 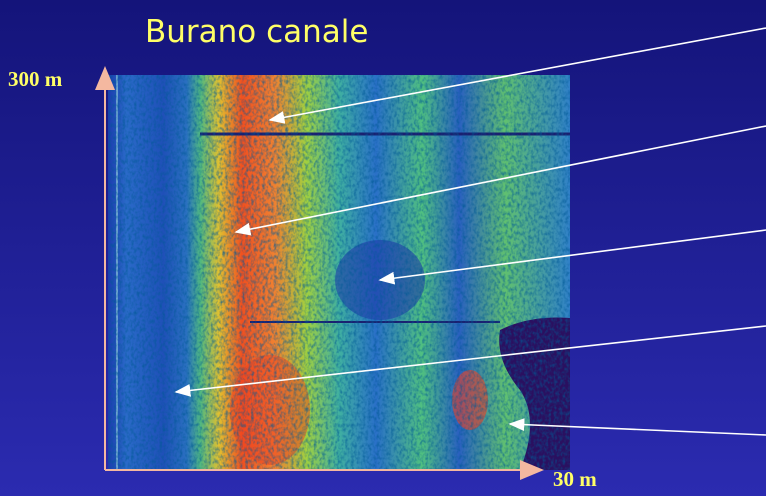 What do you see at coordinates (35, 79) in the screenshot?
I see `y-axis-label: 300 m` at bounding box center [35, 79].